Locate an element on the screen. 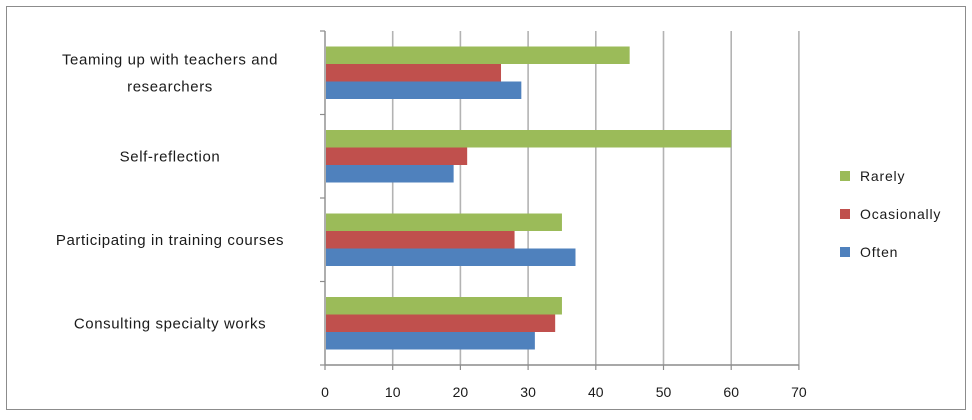 This screenshot has width=972, height=420. category-label: Participating in training courses is located at coordinates (170, 240).